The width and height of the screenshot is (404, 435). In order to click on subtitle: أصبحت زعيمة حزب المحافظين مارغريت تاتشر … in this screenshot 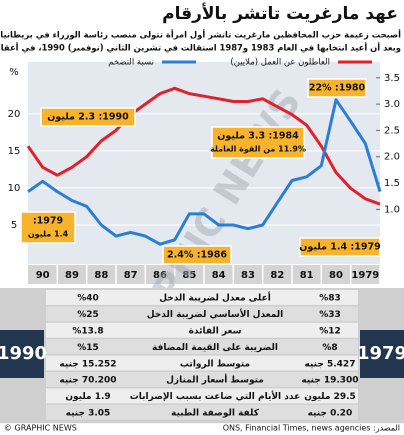, I will do `click(200, 35)`.